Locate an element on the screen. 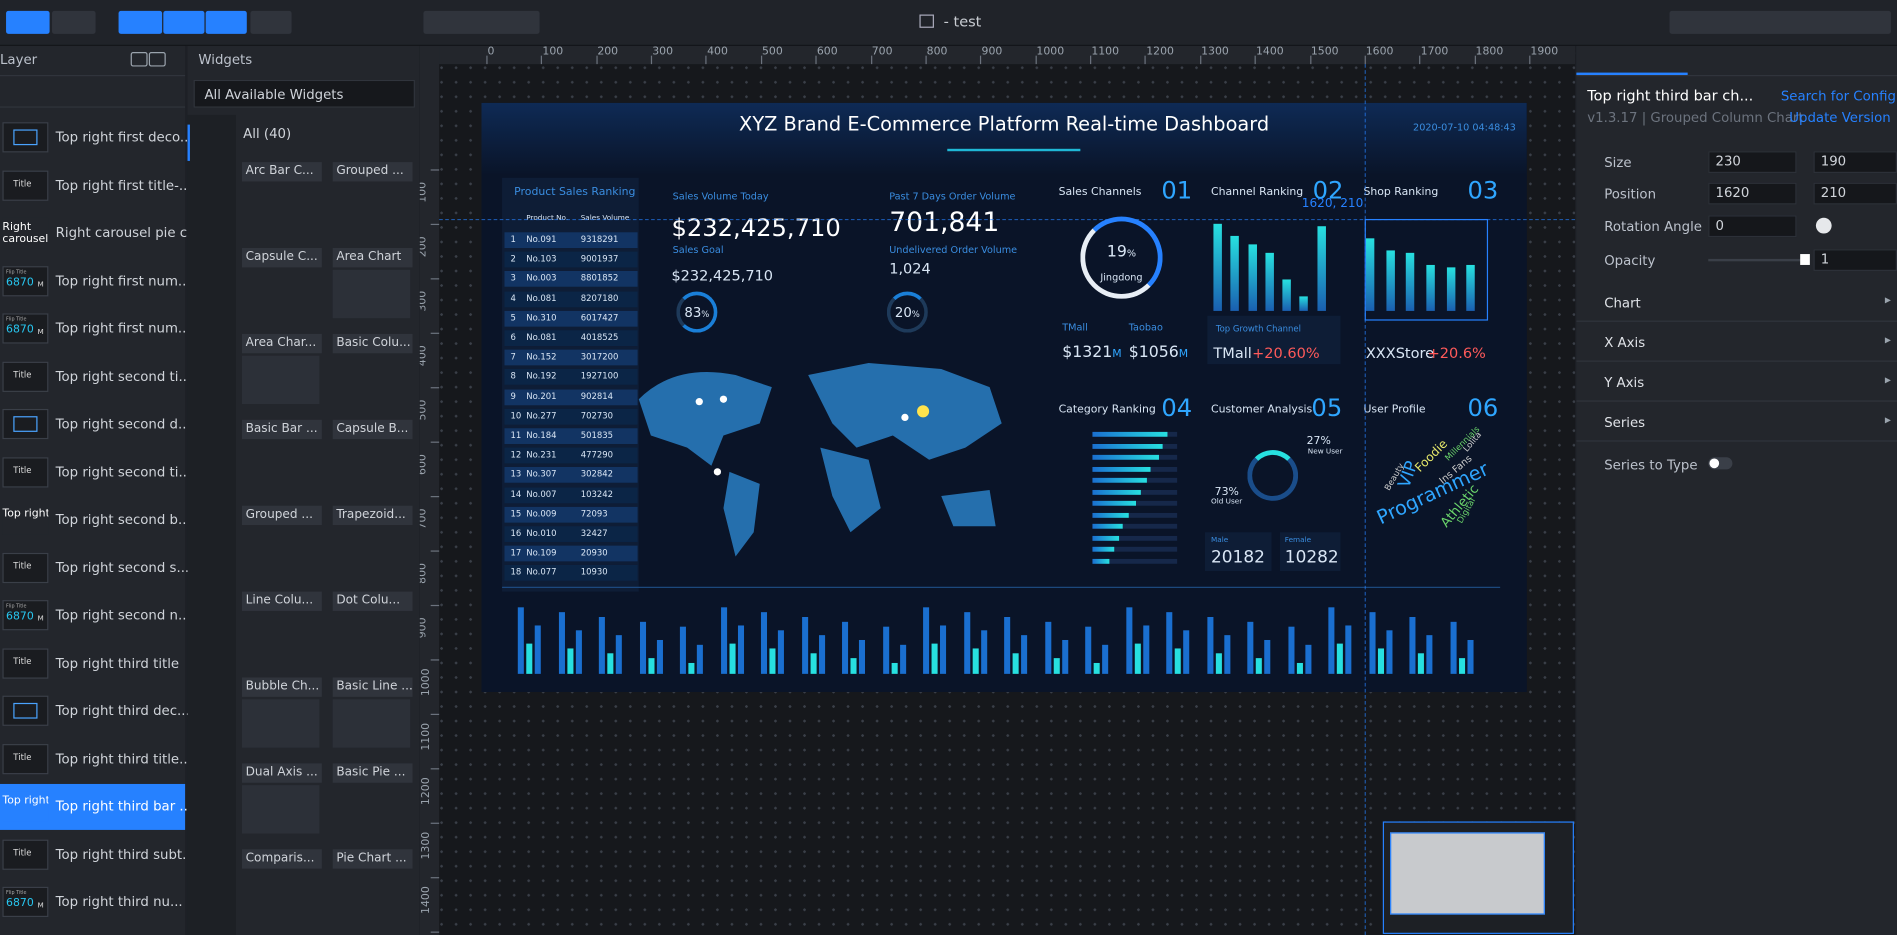  slider is located at coordinates (1757, 260).